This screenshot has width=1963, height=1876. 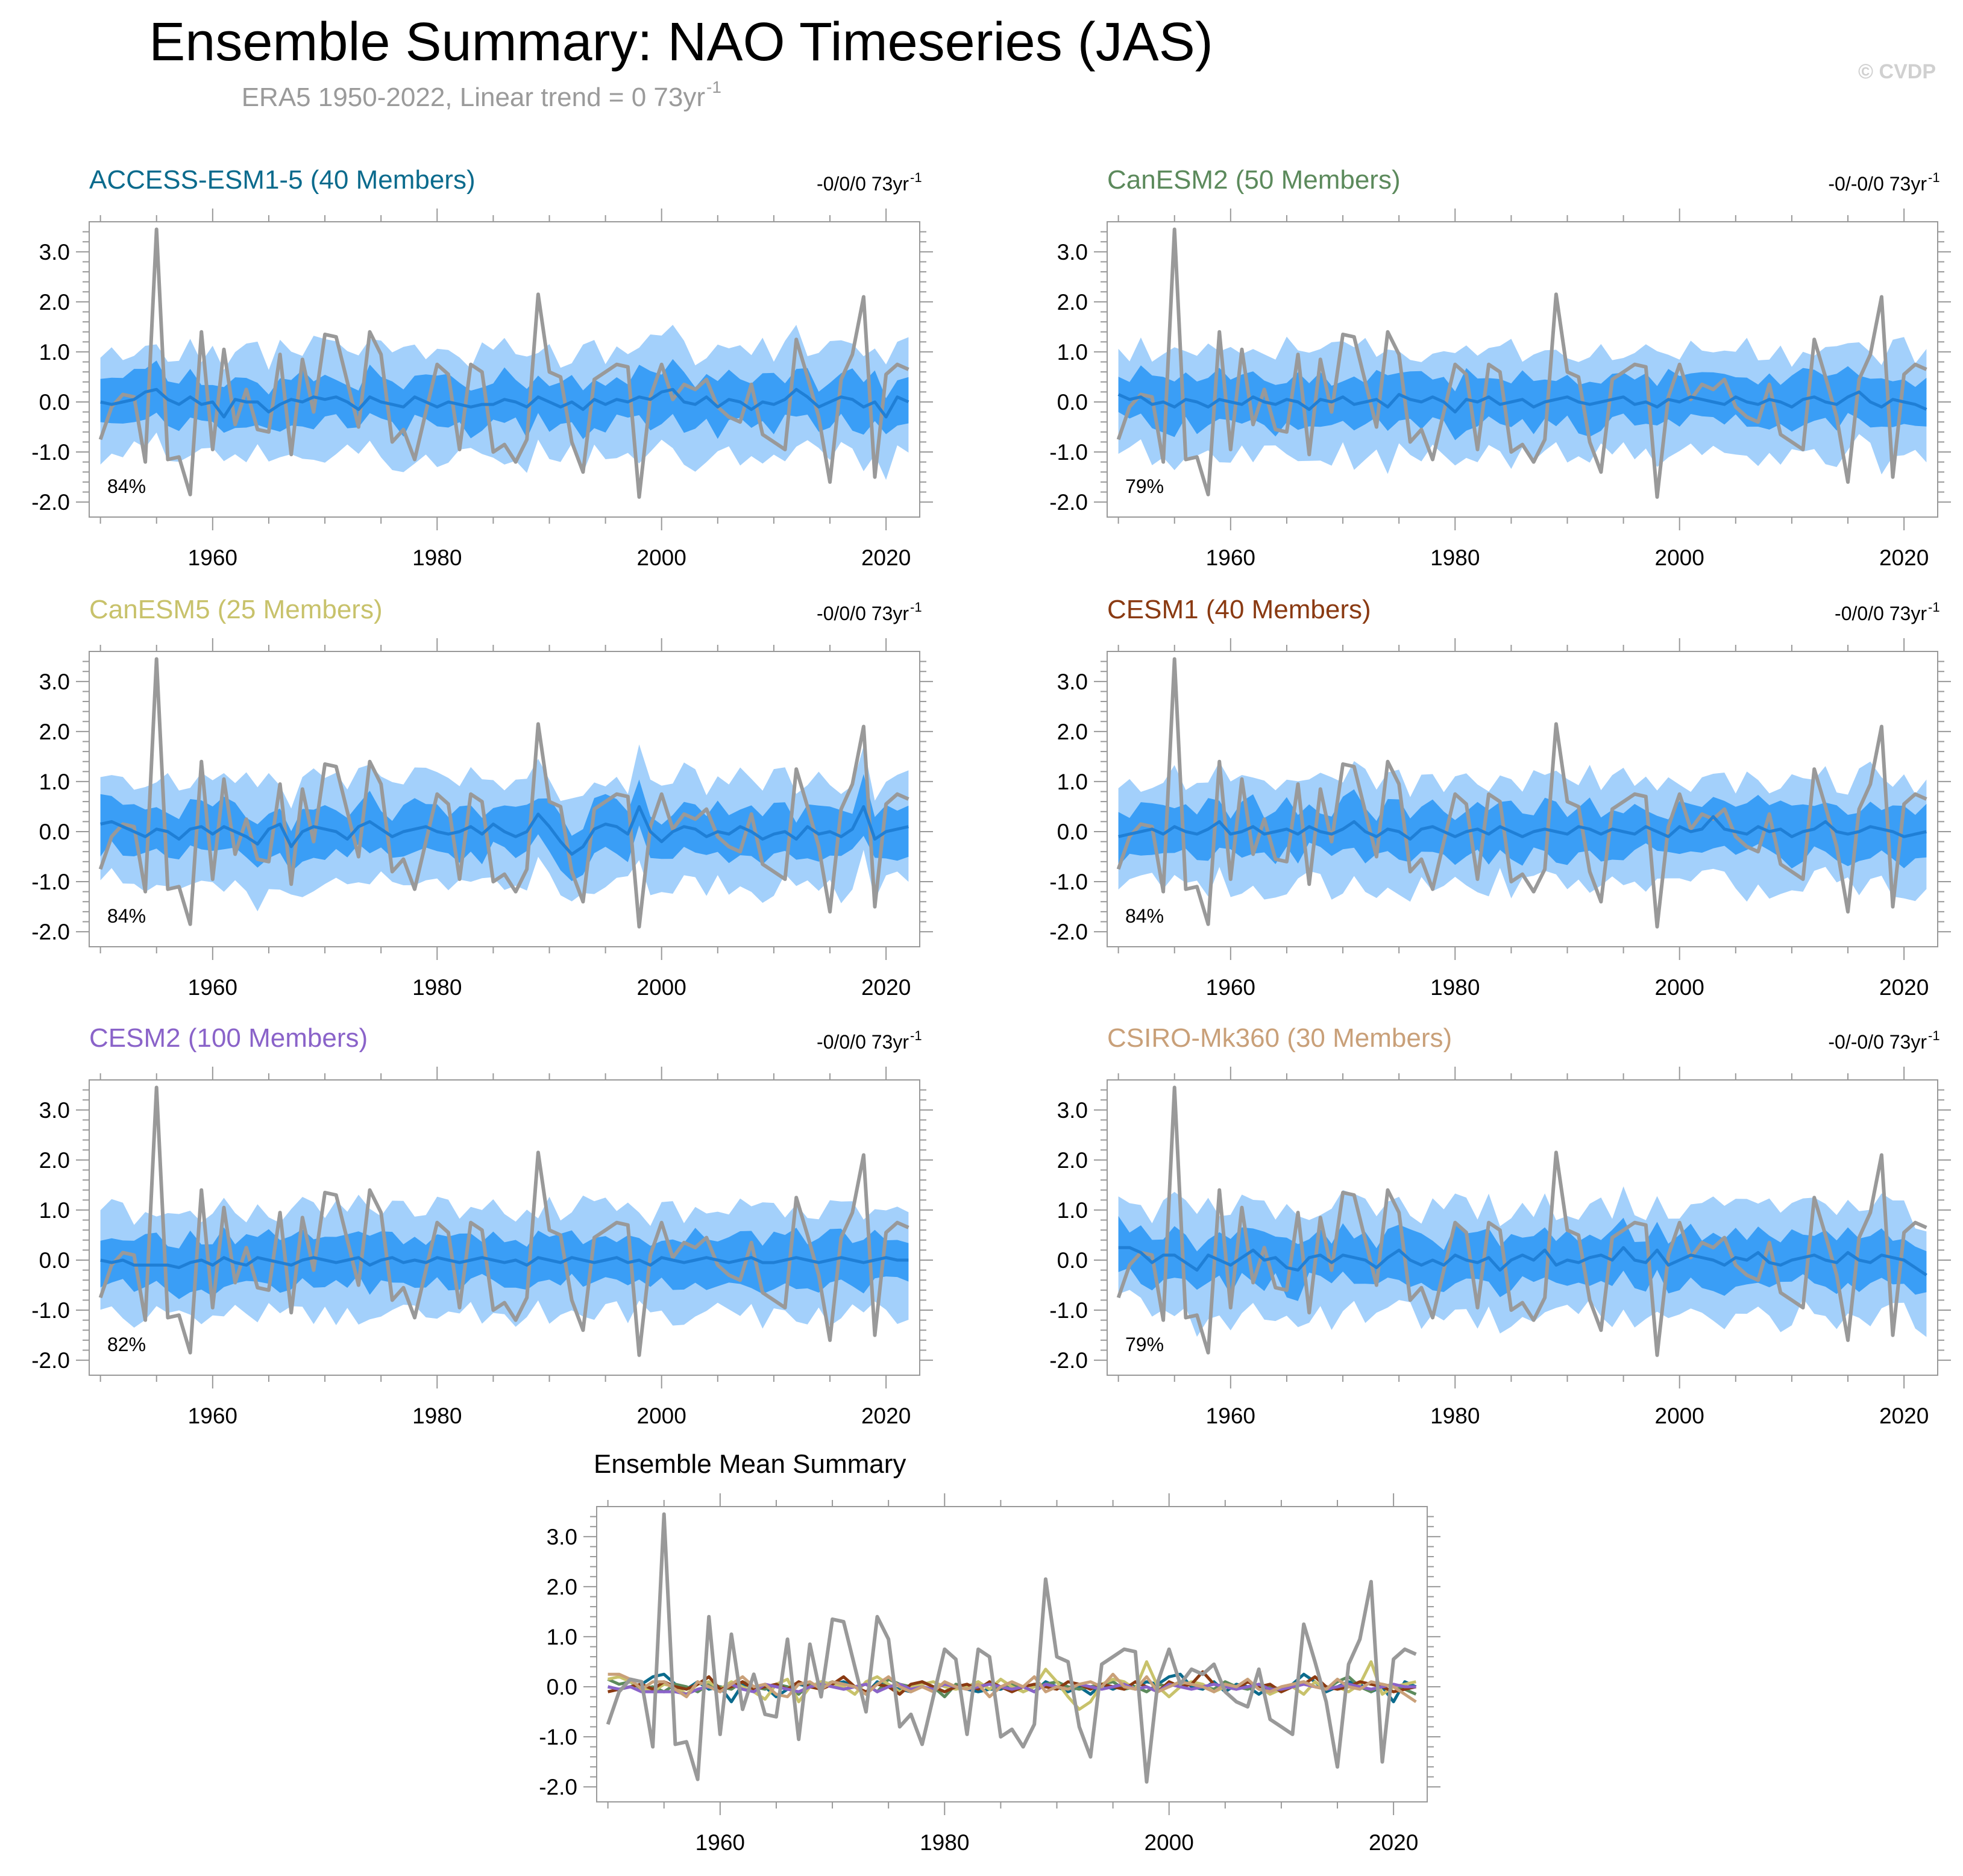 I want to click on summary-panel: 3.0 2.0 1.0 0.0 -1.0 -2.0 1960 1980 2000 2020, so click(x=989, y=1674).